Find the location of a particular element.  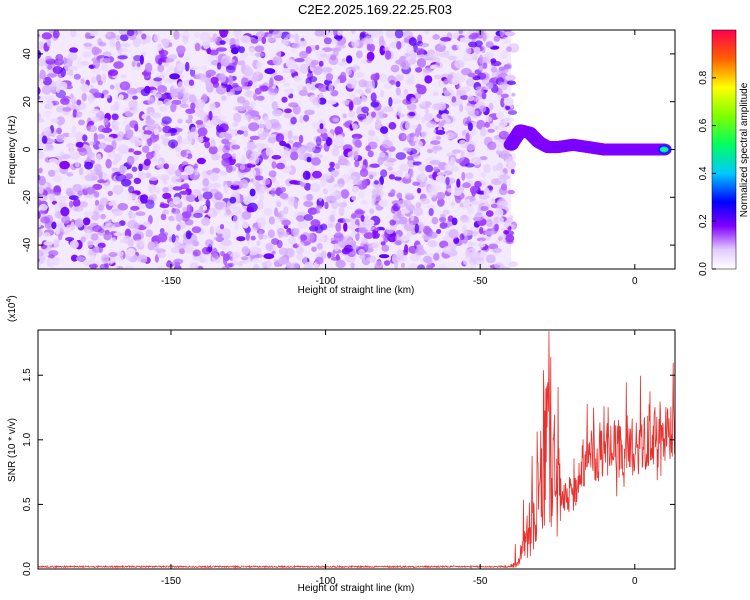

spectrogram-signal-track is located at coordinates (587, 140).